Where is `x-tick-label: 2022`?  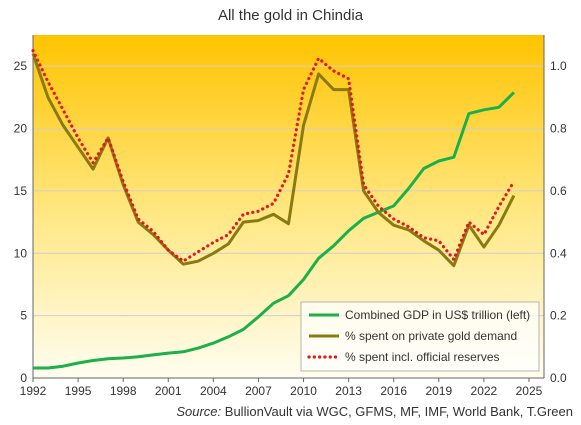 x-tick-label: 2022 is located at coordinates (484, 391).